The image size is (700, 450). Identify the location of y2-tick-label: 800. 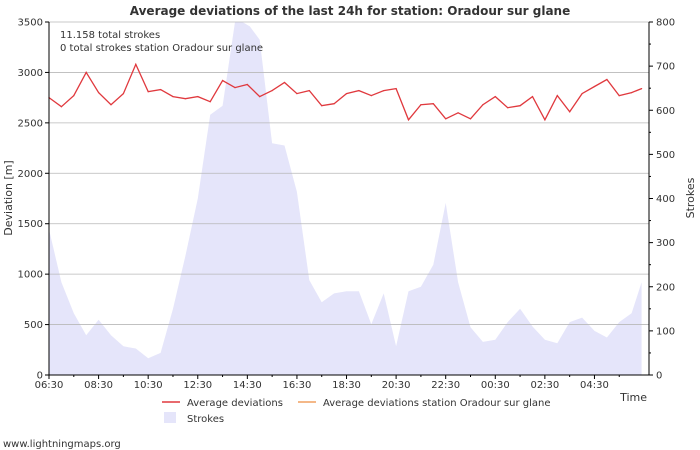
(665, 23).